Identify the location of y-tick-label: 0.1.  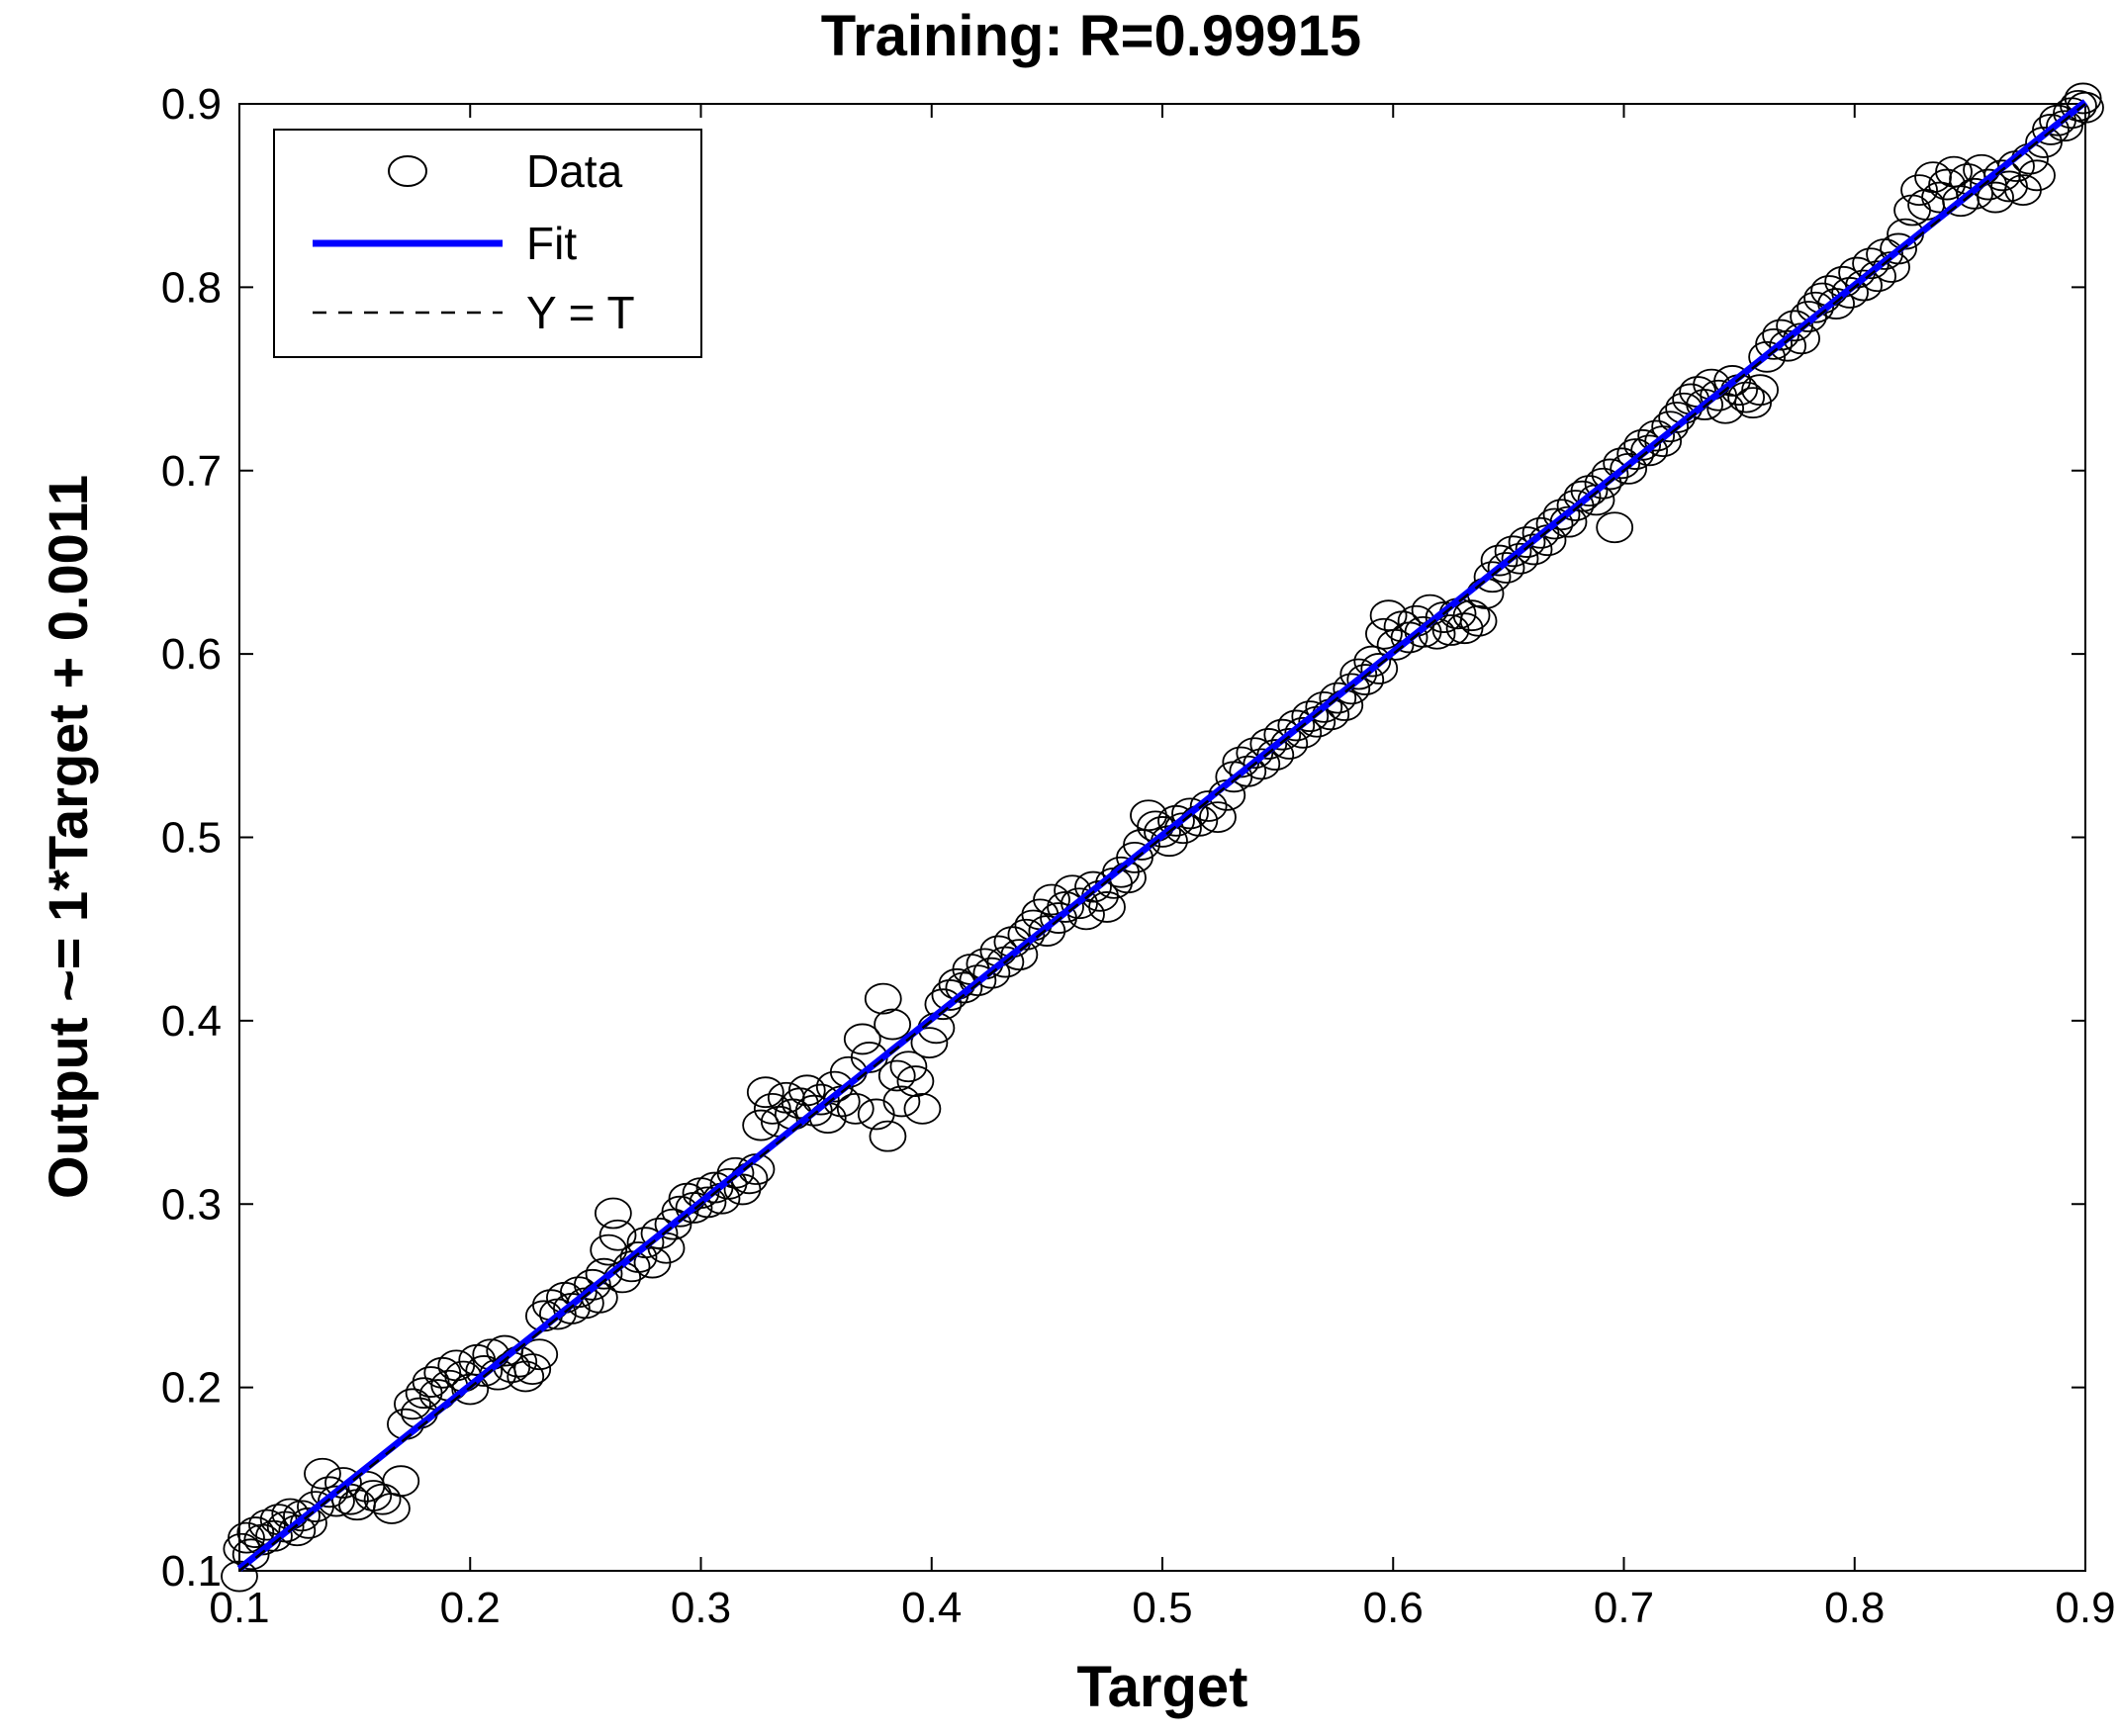
(192, 1571).